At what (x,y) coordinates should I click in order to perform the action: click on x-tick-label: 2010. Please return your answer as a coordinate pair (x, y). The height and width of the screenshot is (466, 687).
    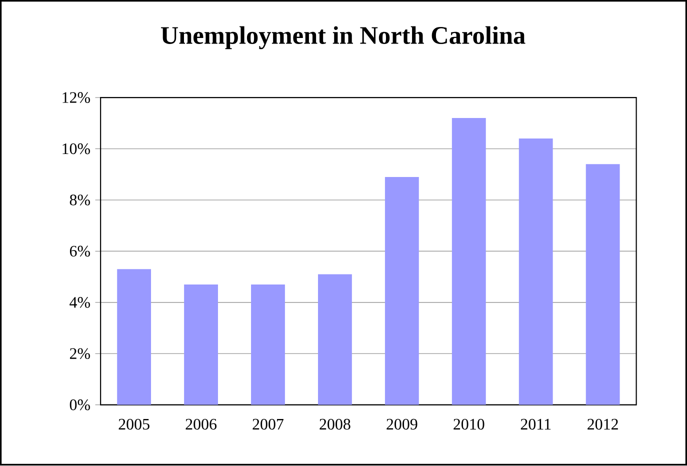
    Looking at the image, I should click on (469, 424).